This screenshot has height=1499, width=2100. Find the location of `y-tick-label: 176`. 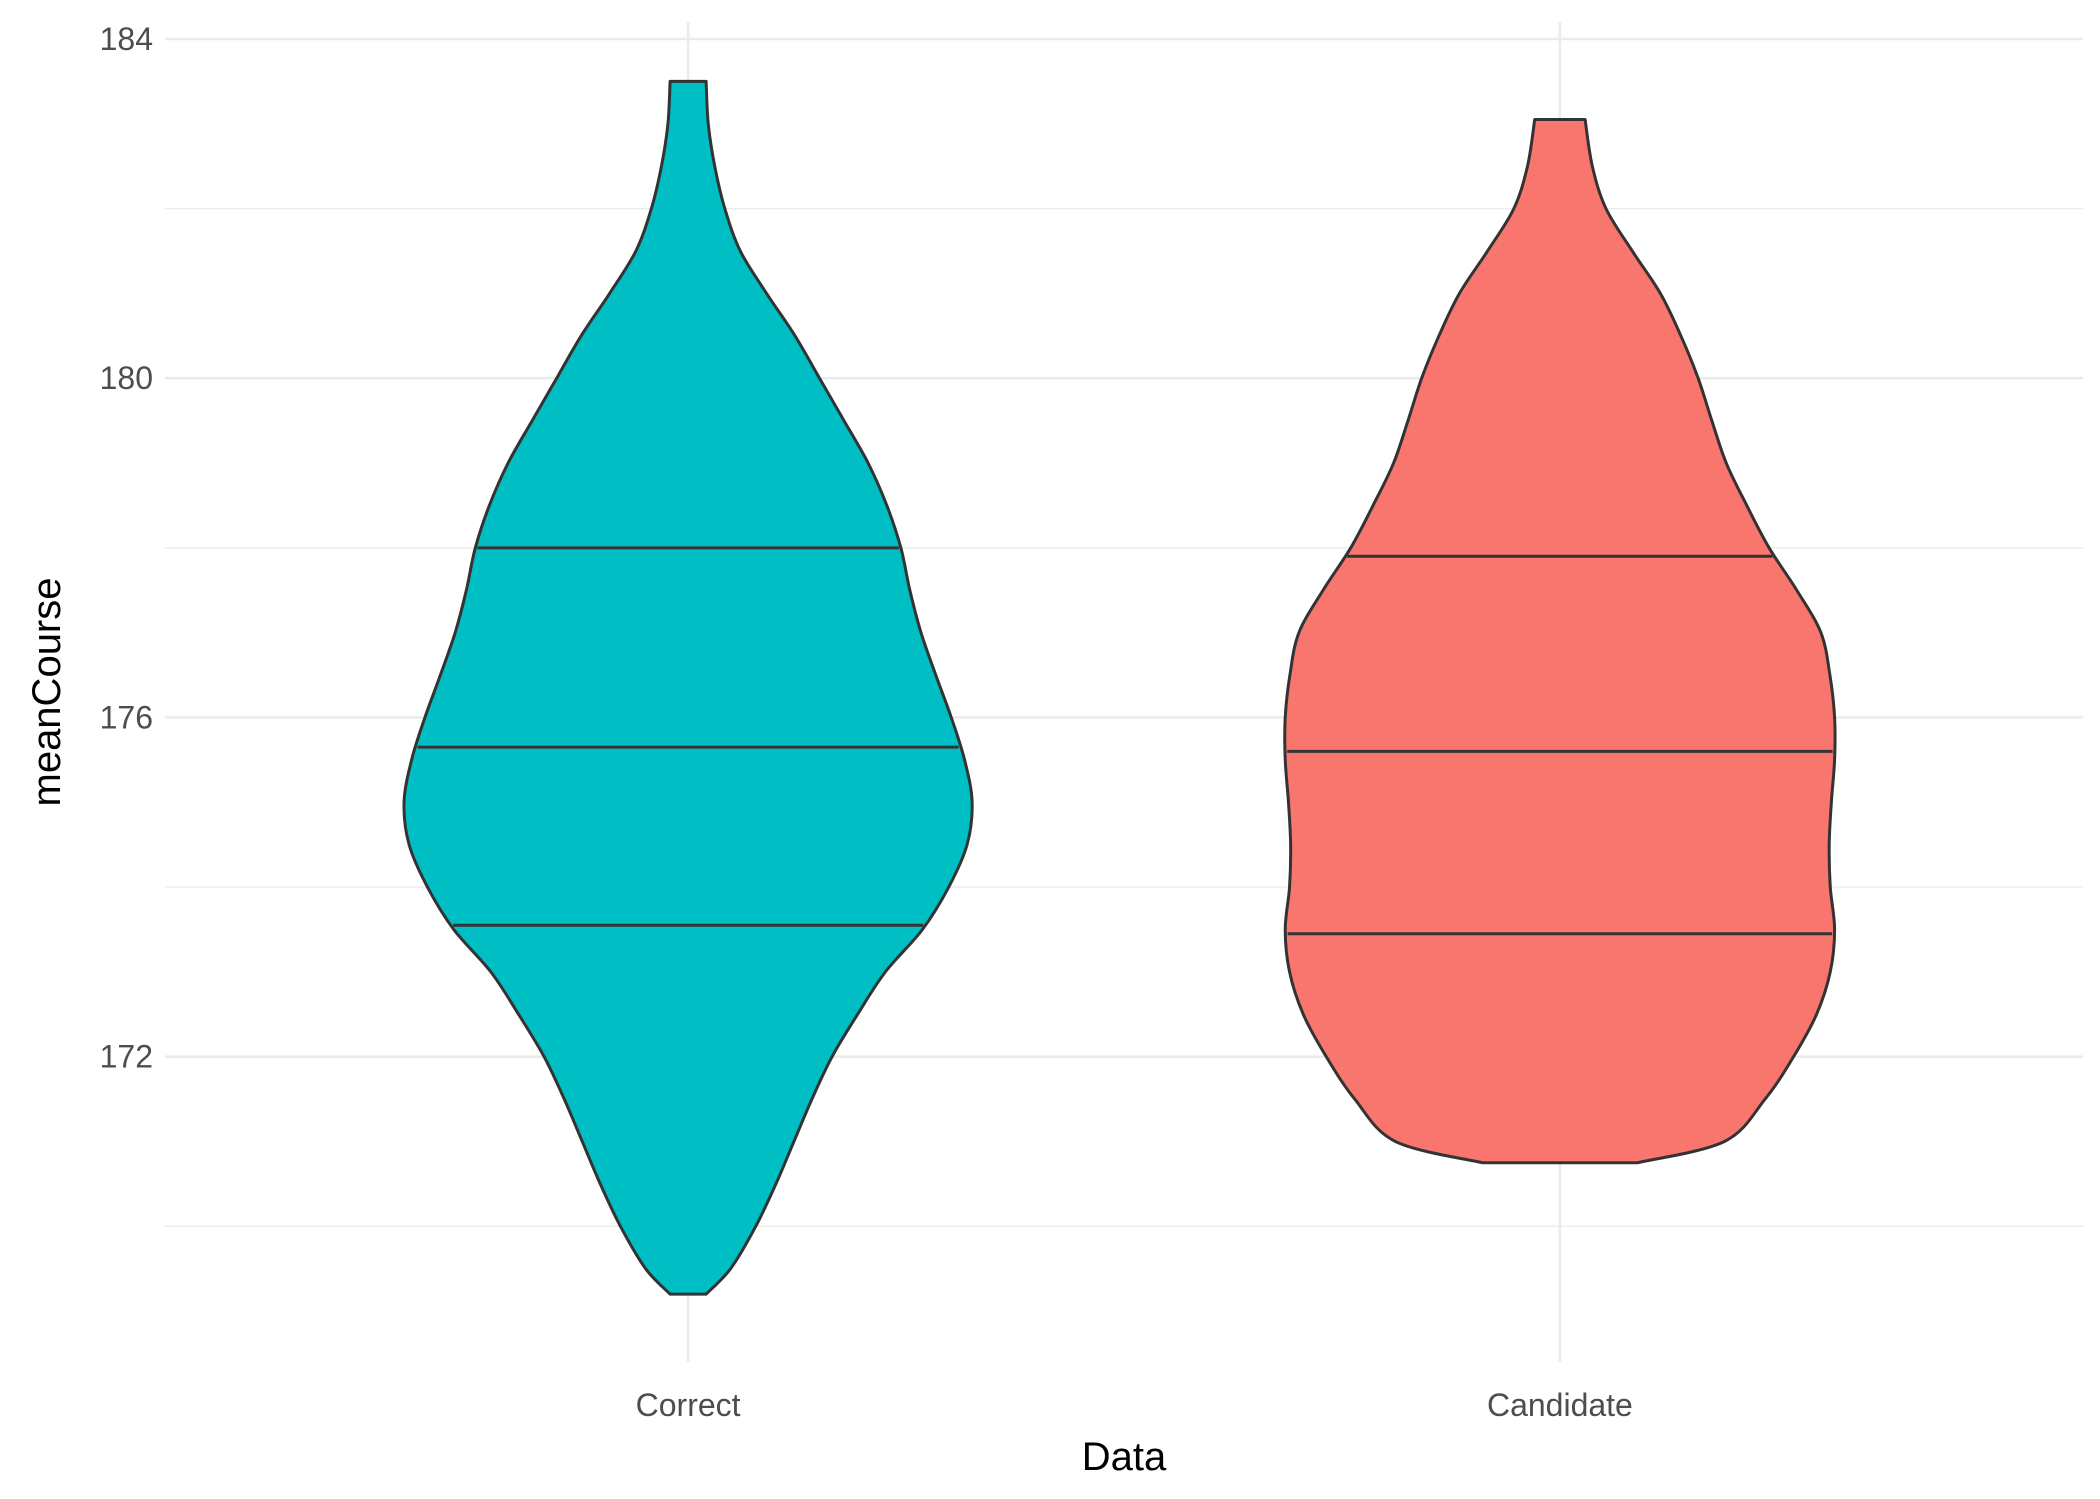

y-tick-label: 176 is located at coordinates (126, 717).